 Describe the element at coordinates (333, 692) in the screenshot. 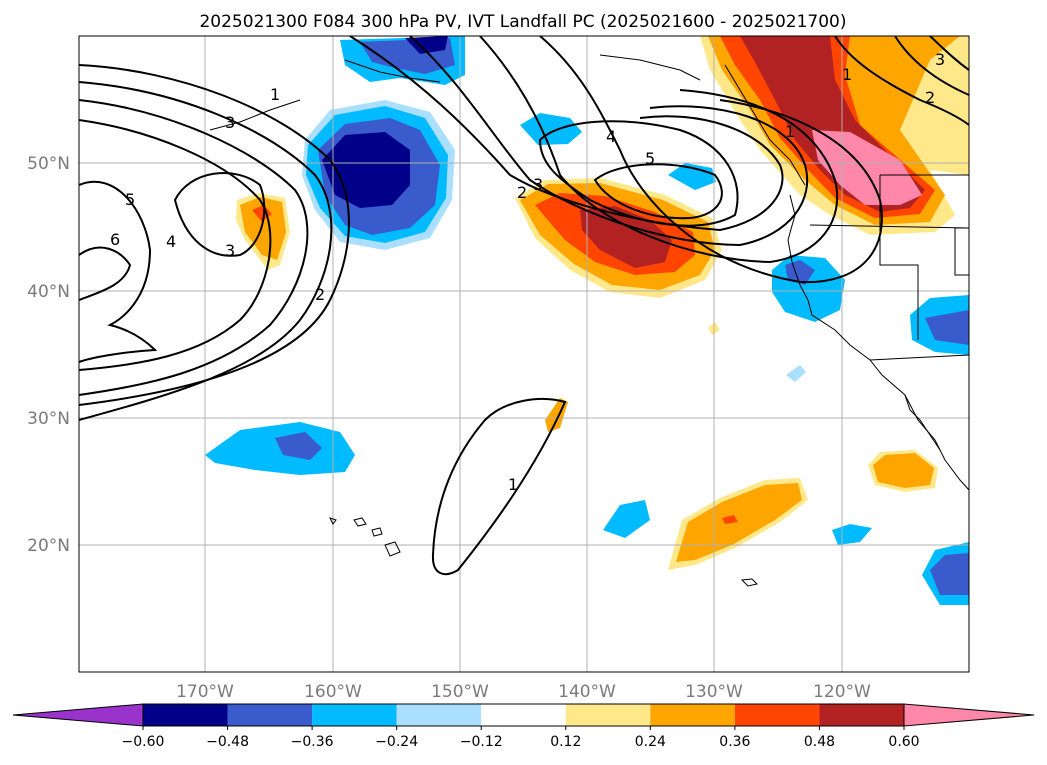

I see `lon-tick: 160°W` at that location.